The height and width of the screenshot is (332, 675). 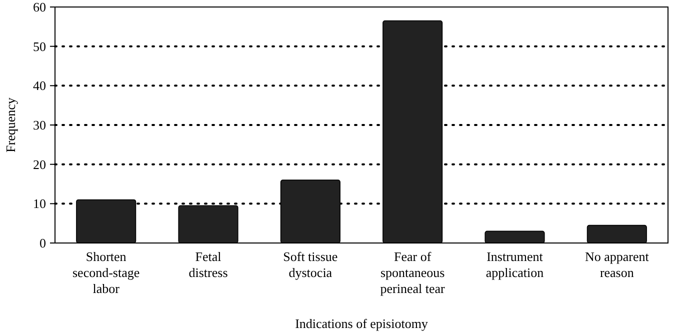 What do you see at coordinates (39, 7) in the screenshot?
I see `y-tick-label: 60` at bounding box center [39, 7].